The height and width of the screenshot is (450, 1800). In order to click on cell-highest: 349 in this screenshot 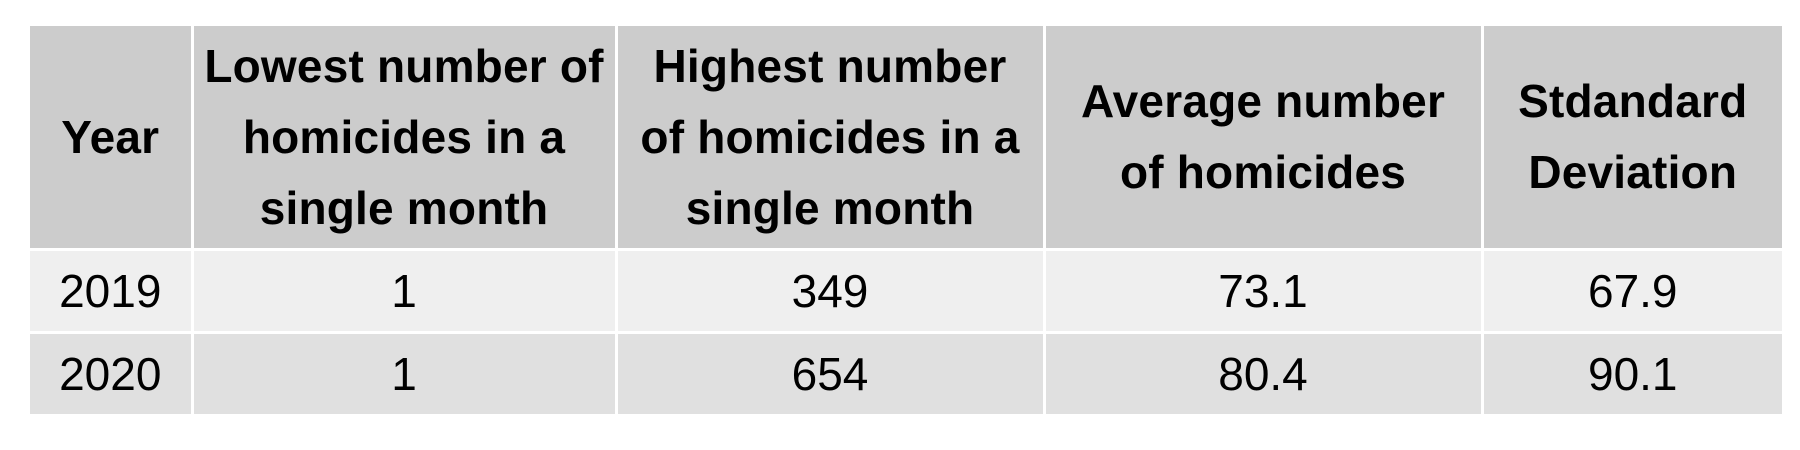, I will do `click(830, 291)`.